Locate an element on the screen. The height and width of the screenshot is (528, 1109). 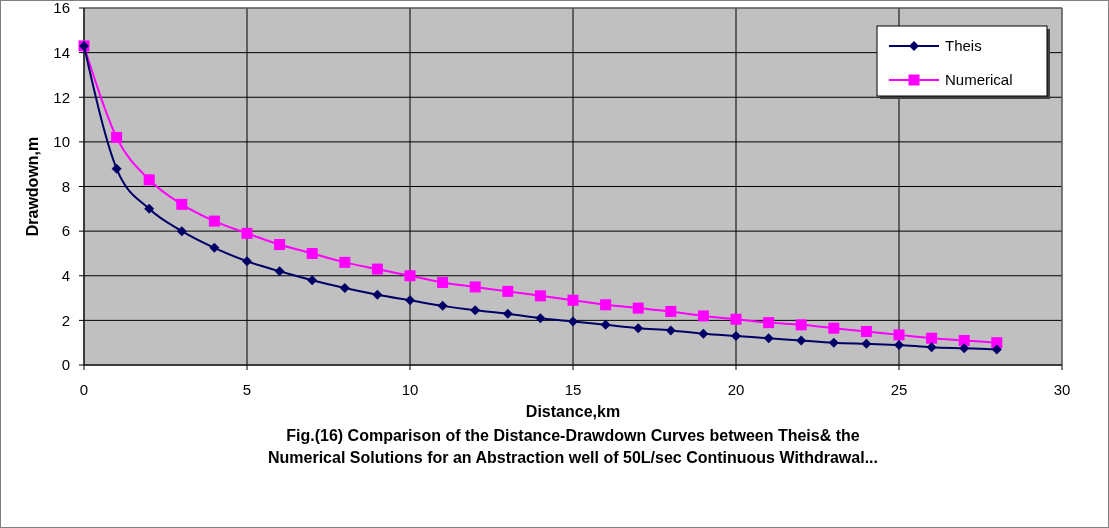
y-tick-label: 8 is located at coordinates (65, 186).